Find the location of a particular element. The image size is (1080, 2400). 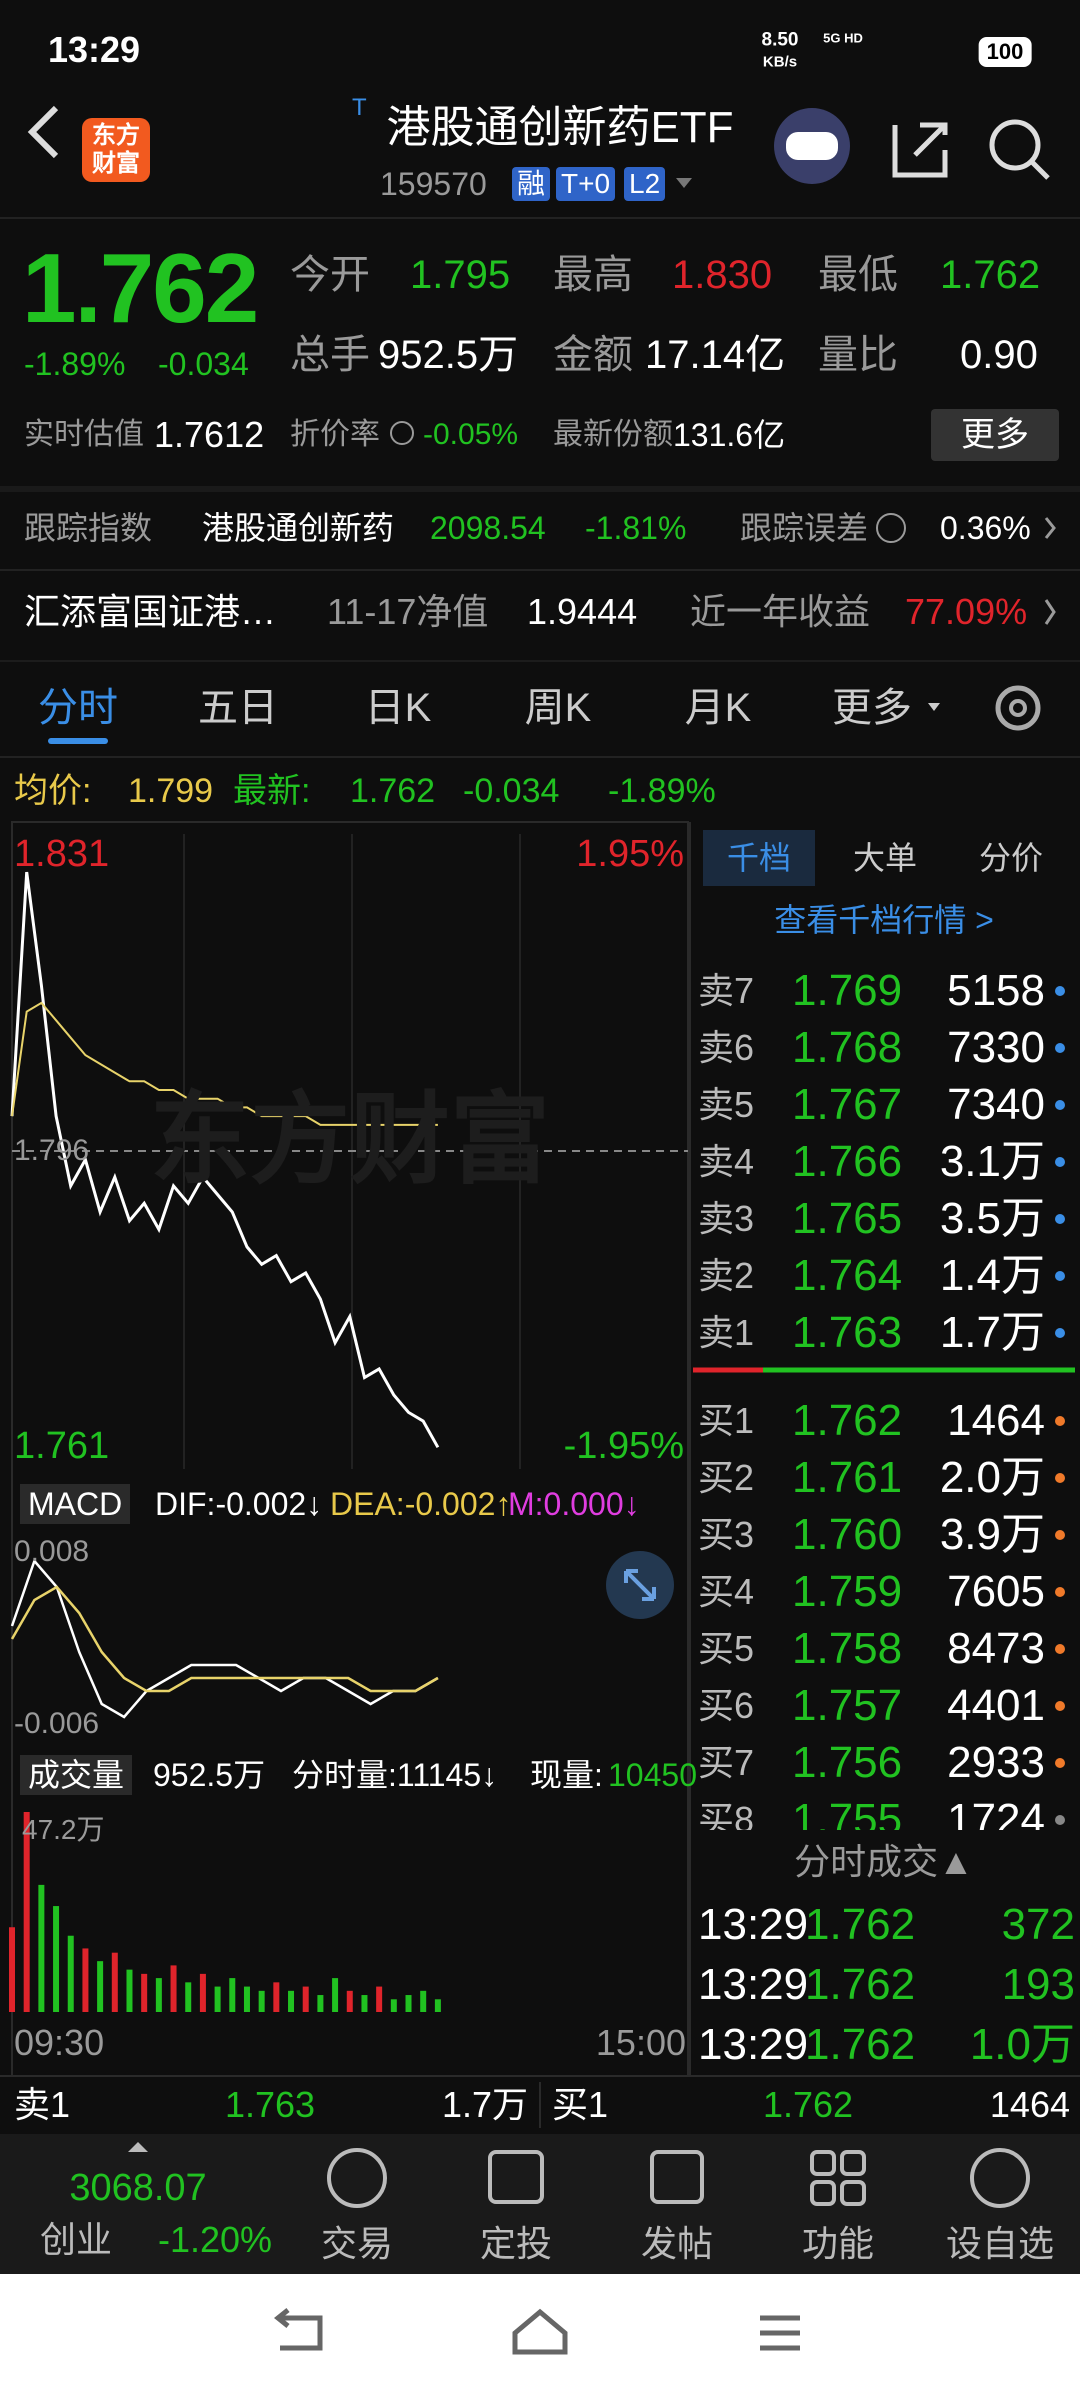

chart-tab: 日K is located at coordinates (398, 708).